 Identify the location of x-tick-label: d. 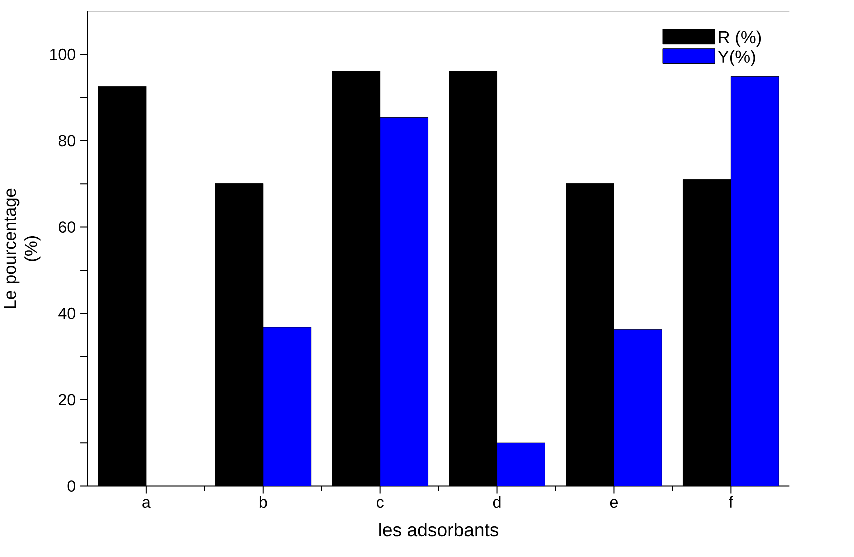
(497, 502).